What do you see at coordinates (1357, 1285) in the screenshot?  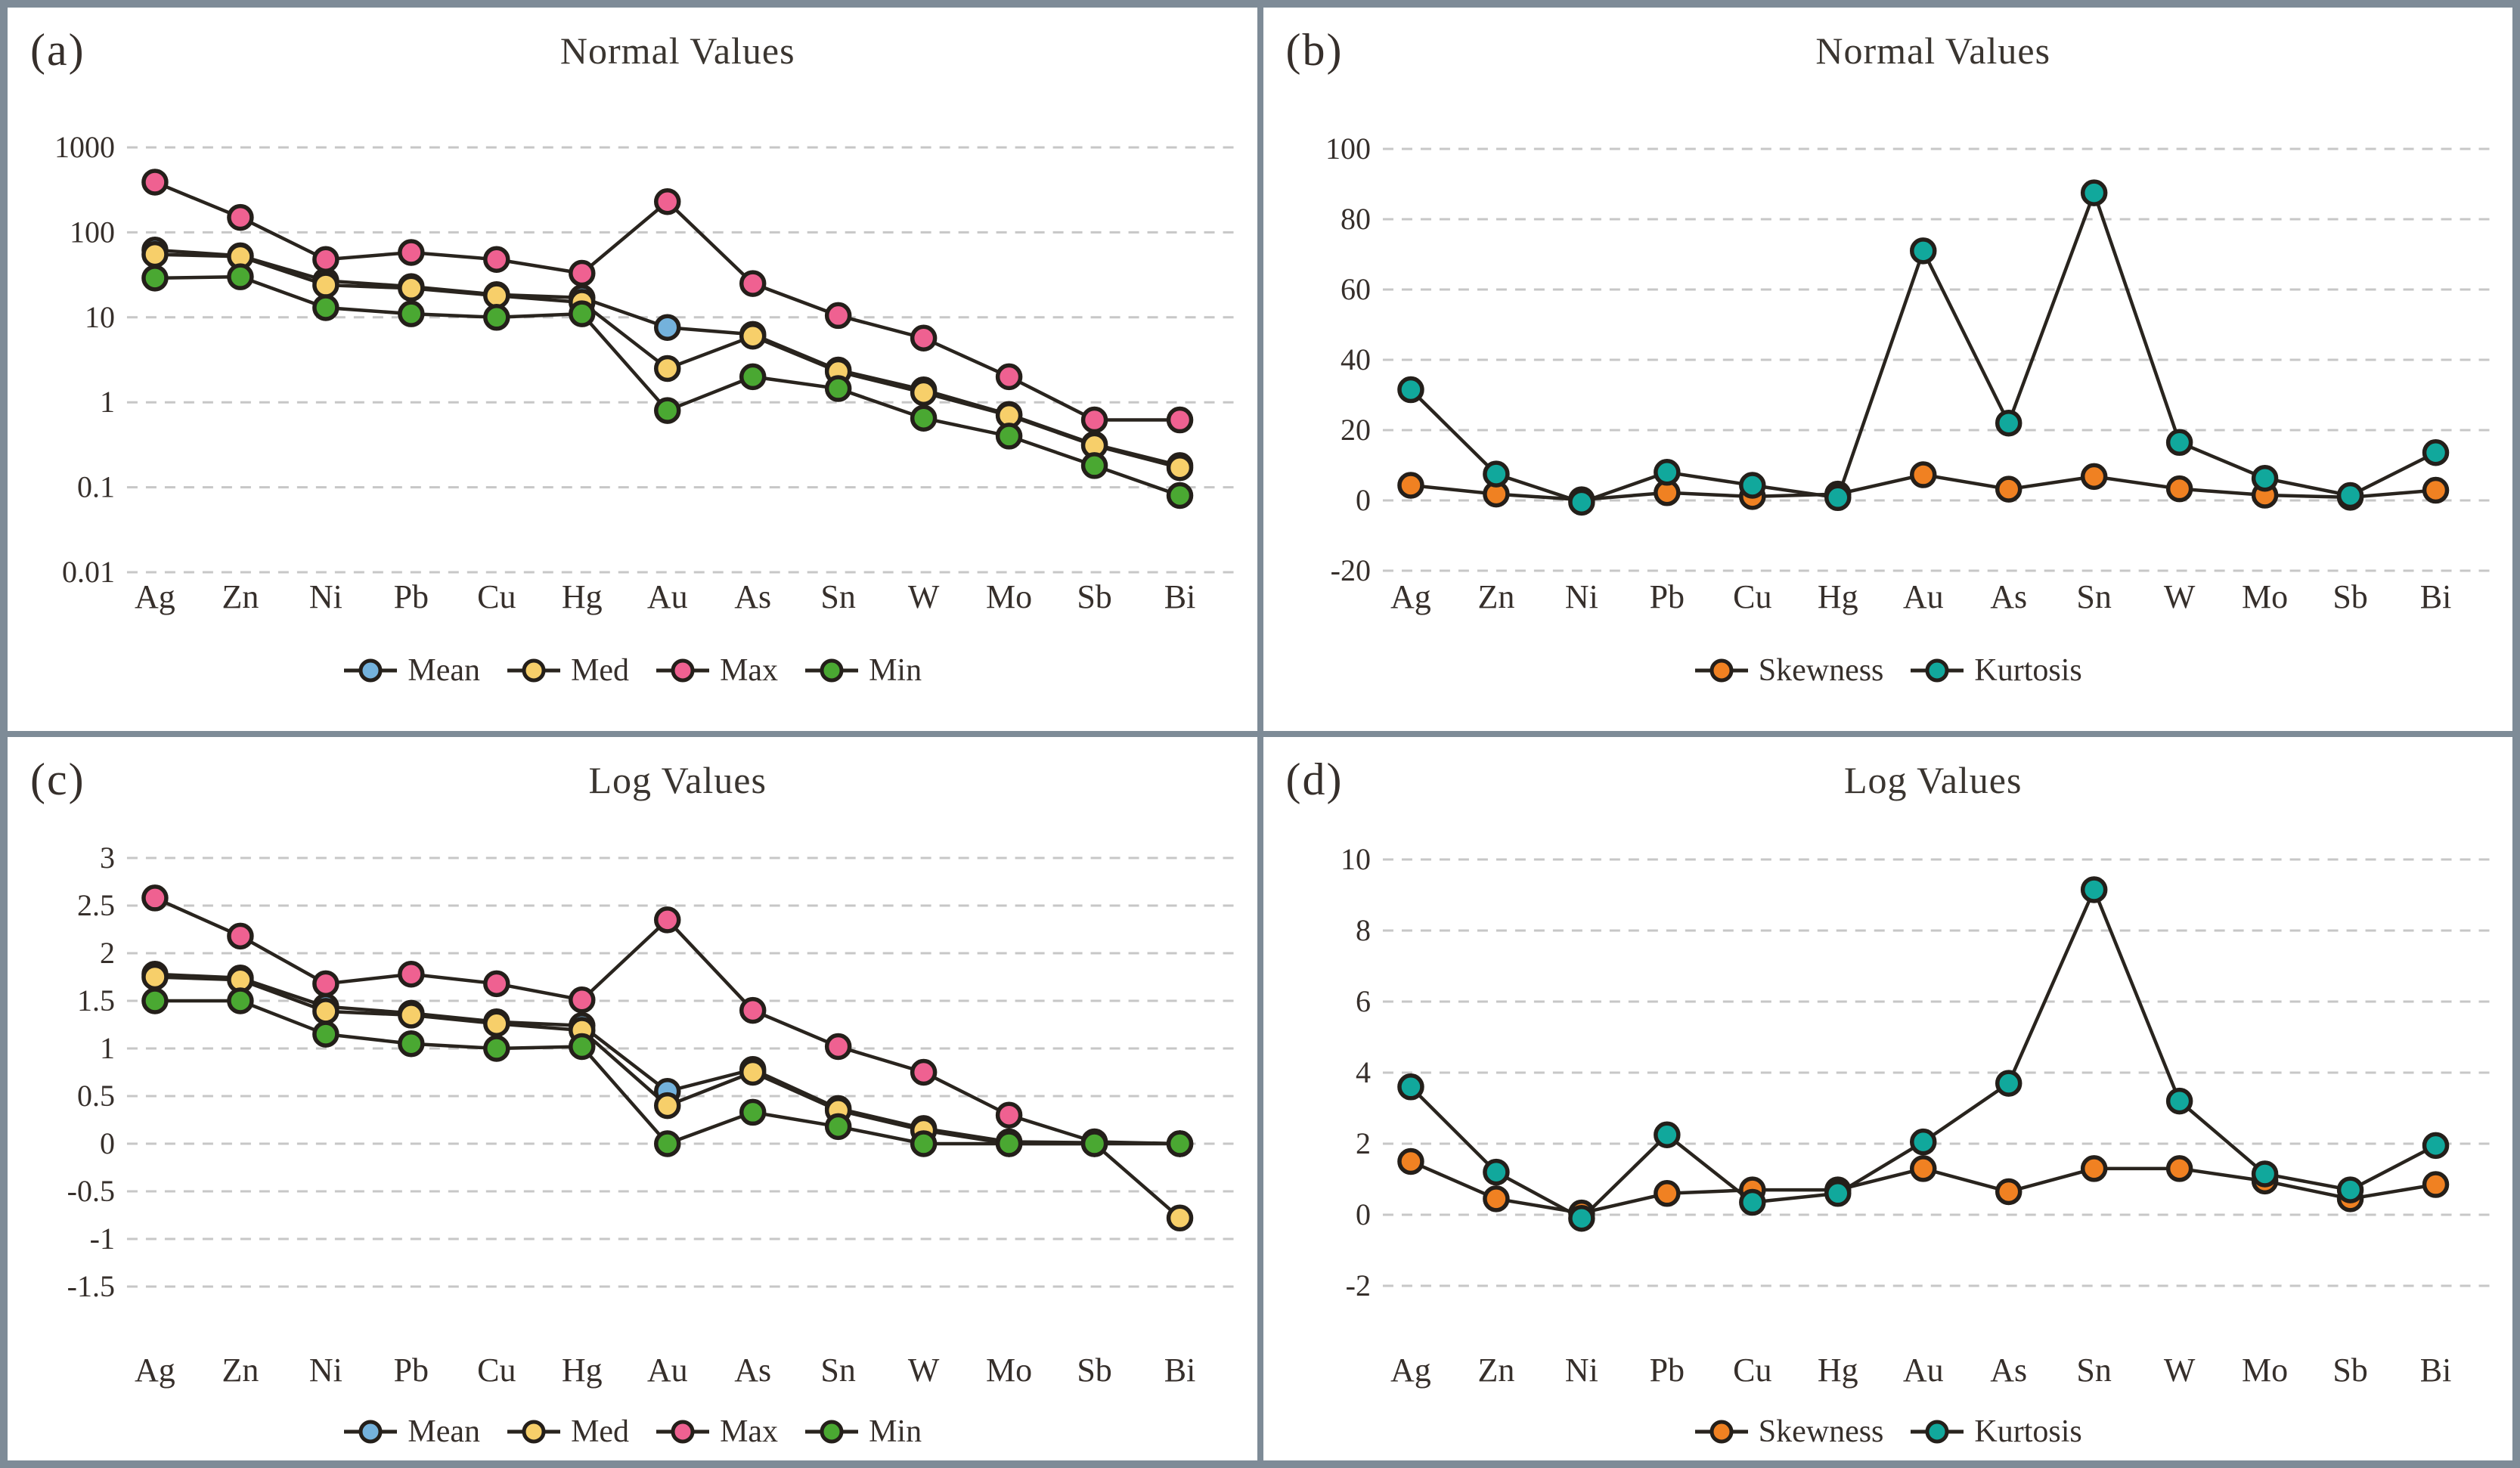 I see `y-tick-label: -2` at bounding box center [1357, 1285].